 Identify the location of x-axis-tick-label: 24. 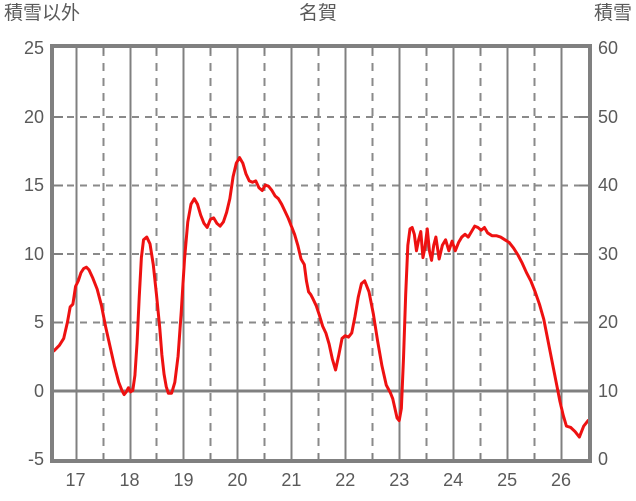
(453, 480).